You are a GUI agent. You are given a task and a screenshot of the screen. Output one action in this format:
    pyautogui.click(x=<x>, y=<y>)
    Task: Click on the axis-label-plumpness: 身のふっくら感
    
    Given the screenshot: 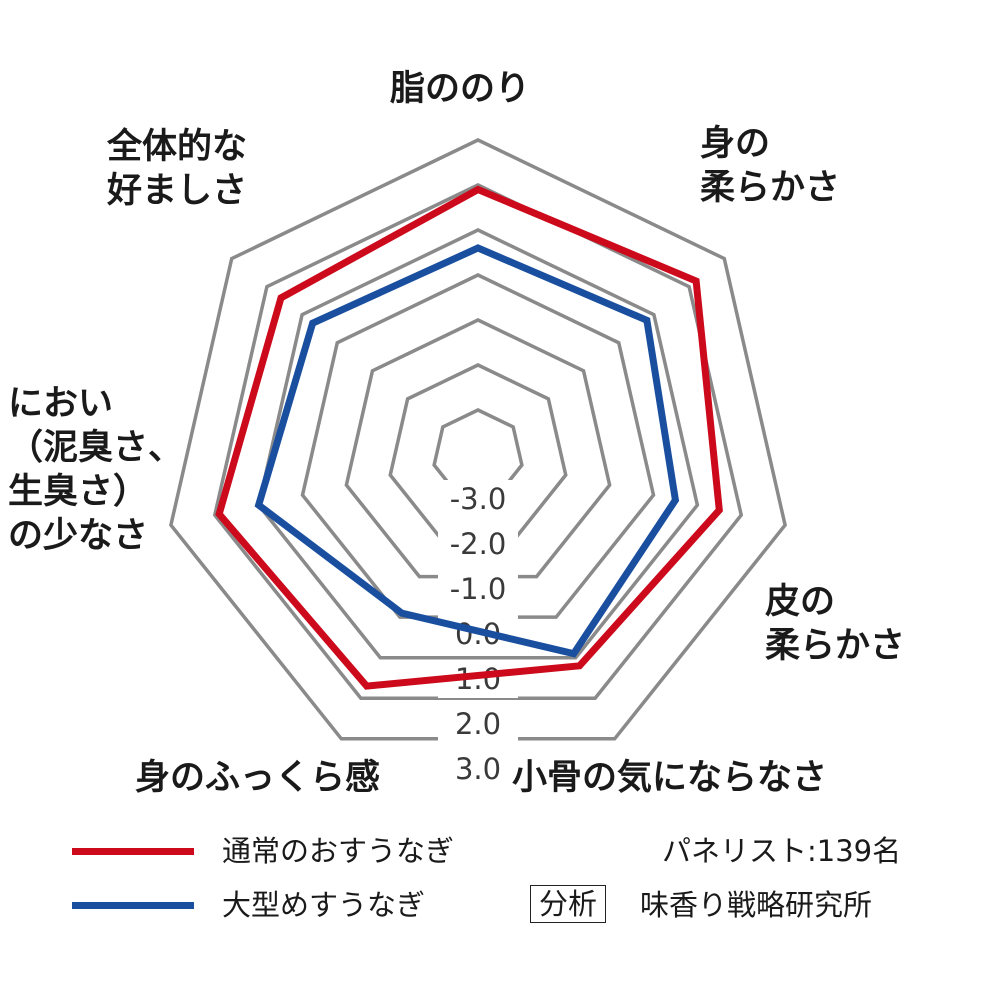 What is the action you would take?
    pyautogui.click(x=258, y=778)
    